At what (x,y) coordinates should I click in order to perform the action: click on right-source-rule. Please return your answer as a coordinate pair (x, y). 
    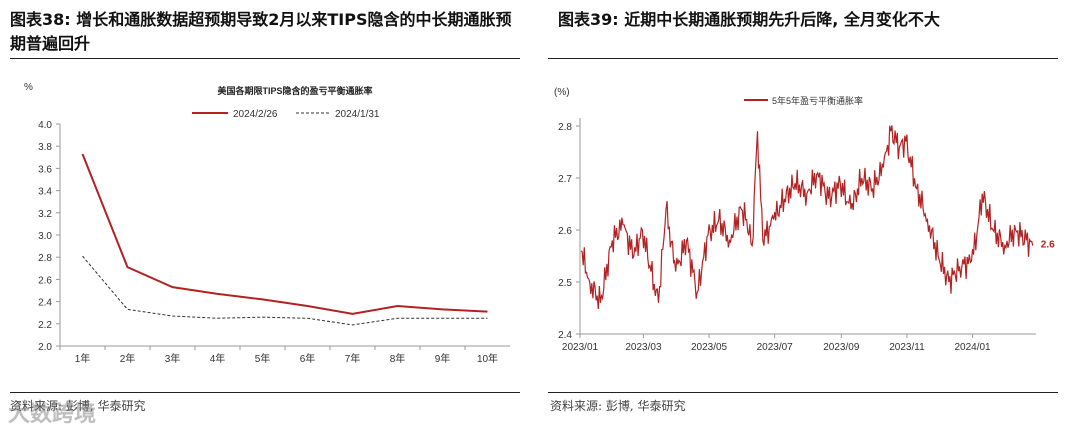
    Looking at the image, I should click on (803, 392).